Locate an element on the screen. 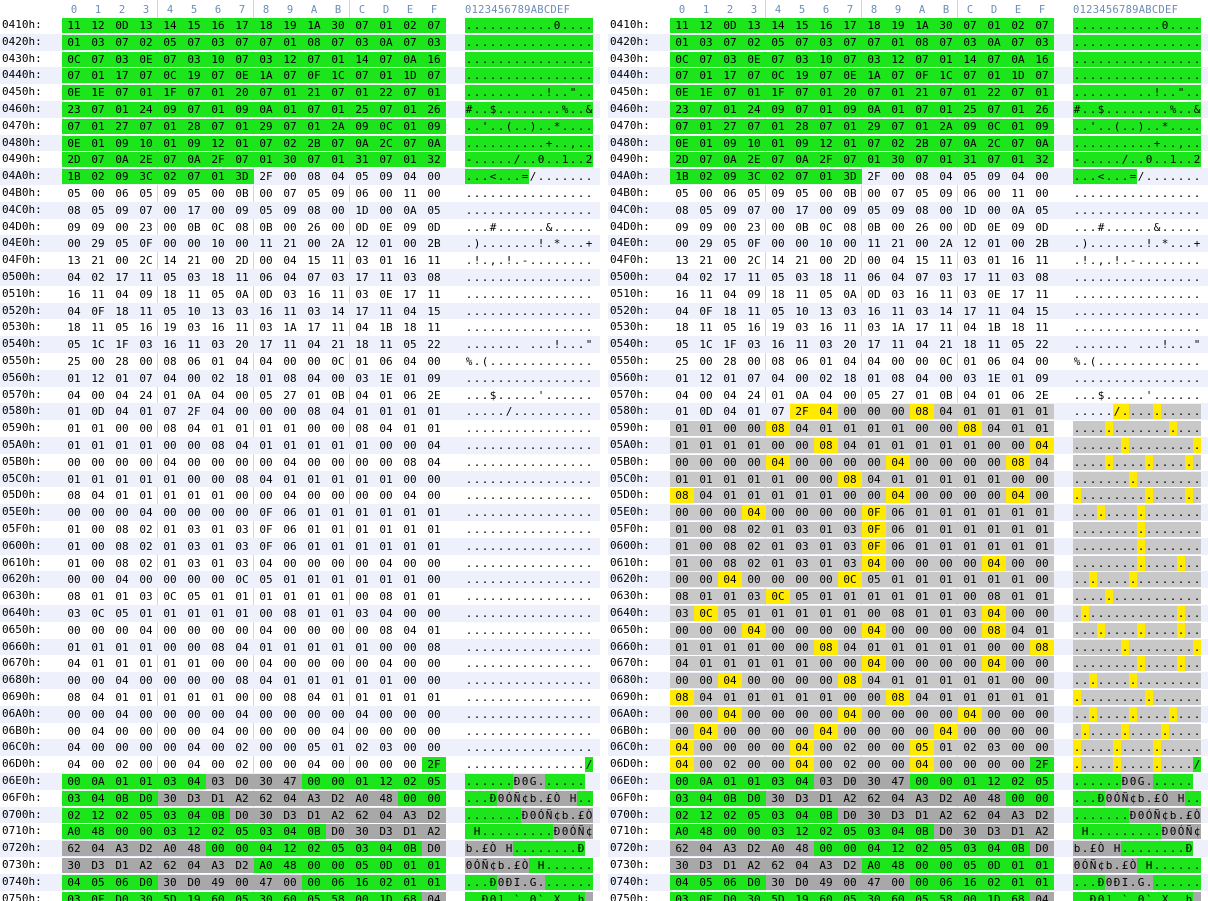 This screenshot has width=1208, height=901. ascii-char: " is located at coordinates (1197, 345).